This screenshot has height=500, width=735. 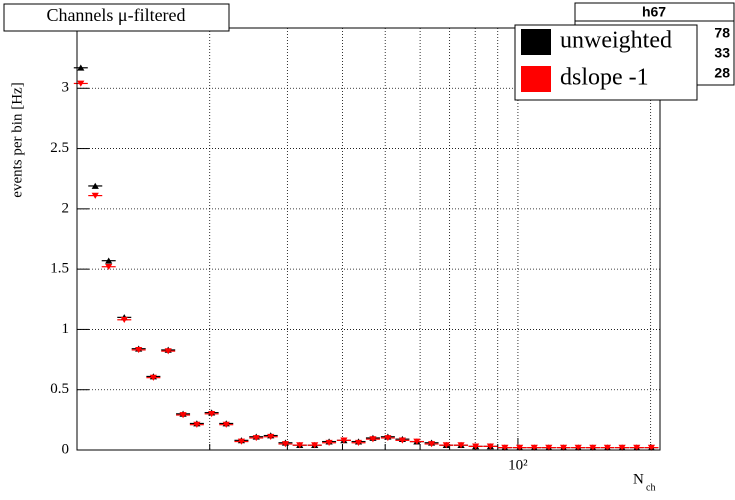 What do you see at coordinates (66, 88) in the screenshot?
I see `y-tick-label: 3` at bounding box center [66, 88].